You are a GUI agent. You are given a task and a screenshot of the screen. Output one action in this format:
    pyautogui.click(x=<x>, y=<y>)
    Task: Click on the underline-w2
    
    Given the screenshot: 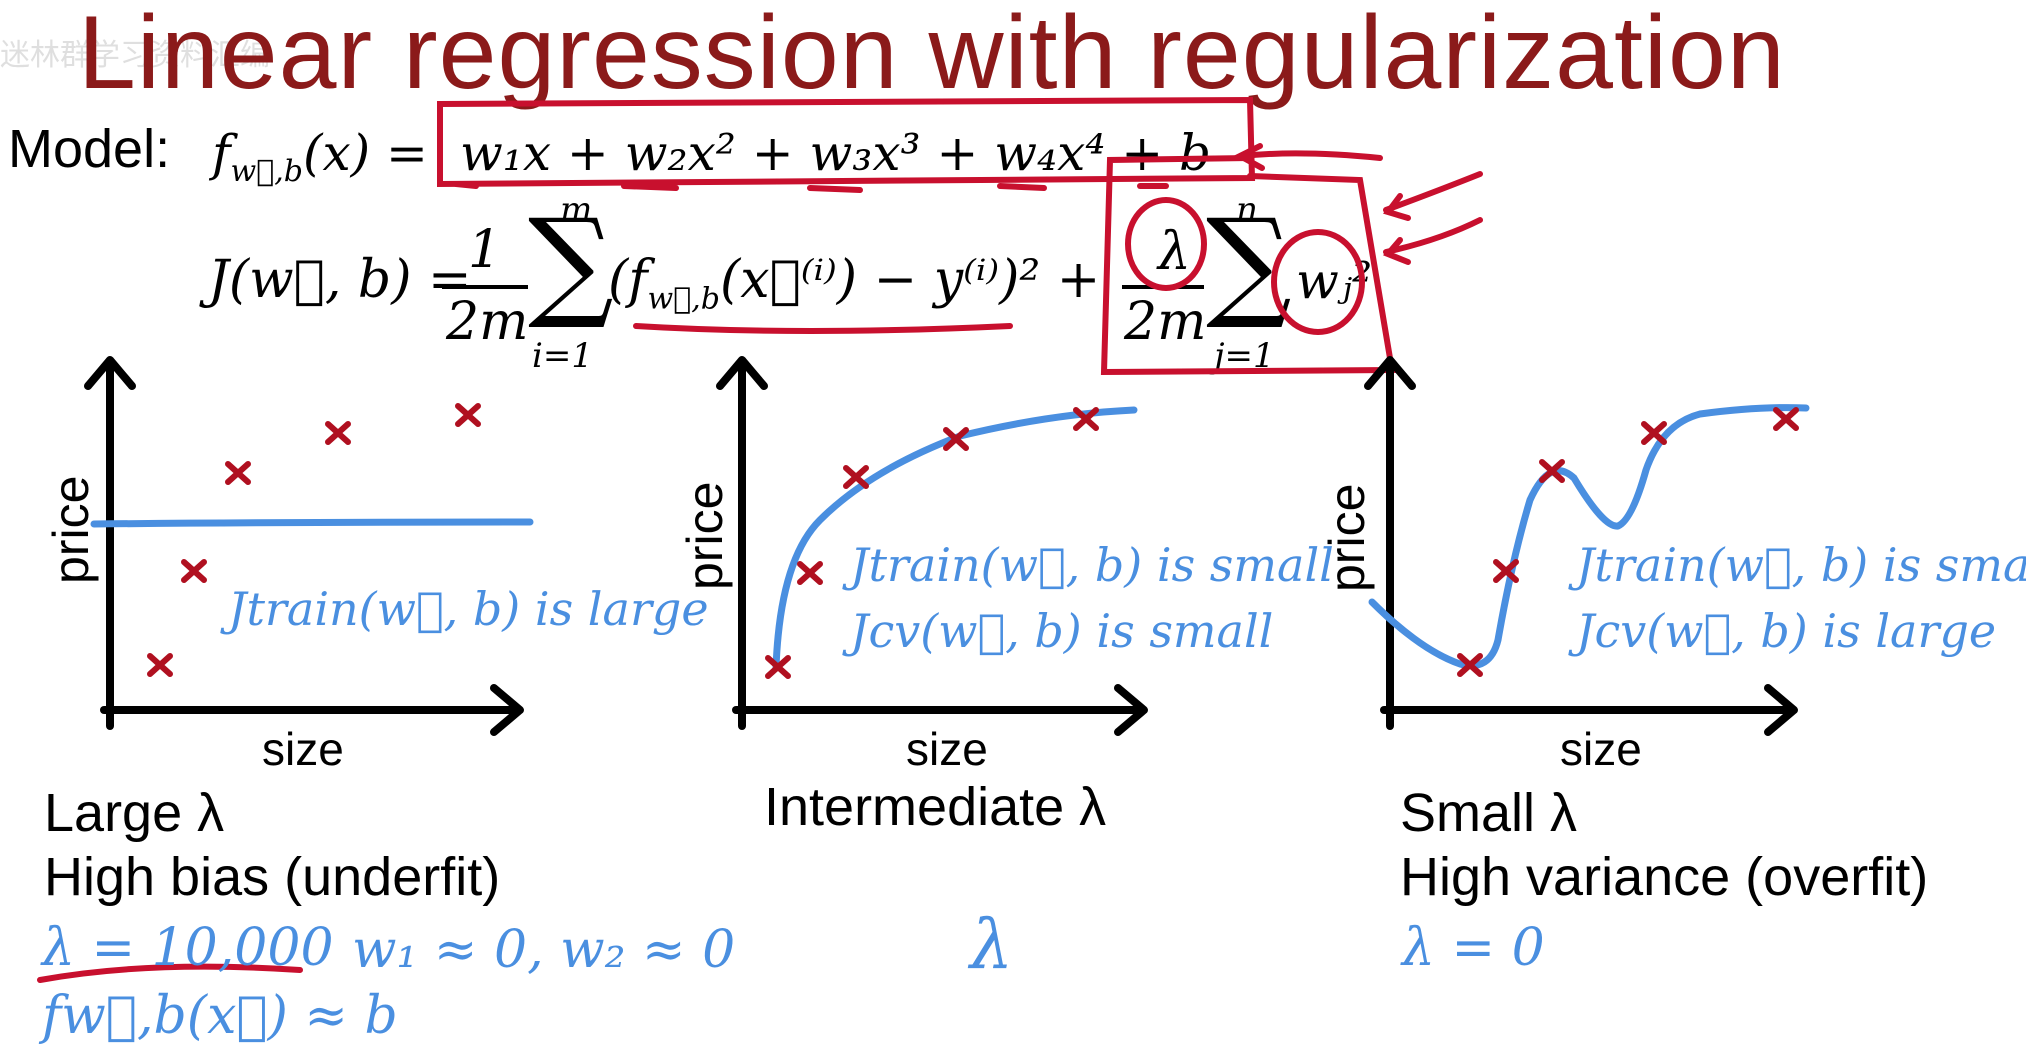 What is the action you would take?
    pyautogui.click(x=650, y=187)
    